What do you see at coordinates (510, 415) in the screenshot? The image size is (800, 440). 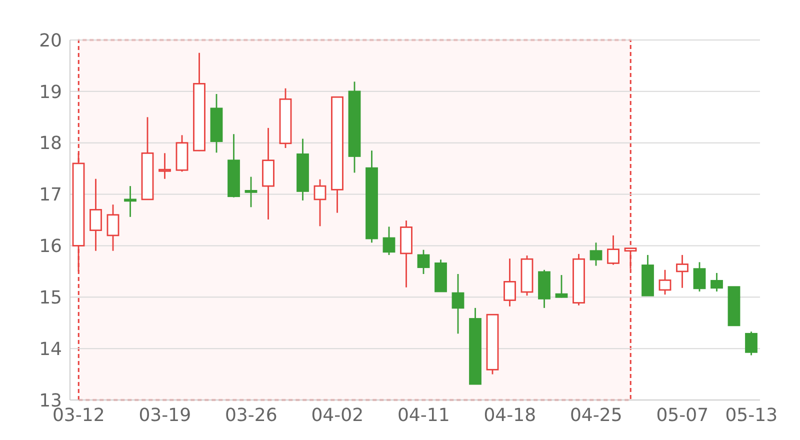 I see `x-tick-label: 04-18` at bounding box center [510, 415].